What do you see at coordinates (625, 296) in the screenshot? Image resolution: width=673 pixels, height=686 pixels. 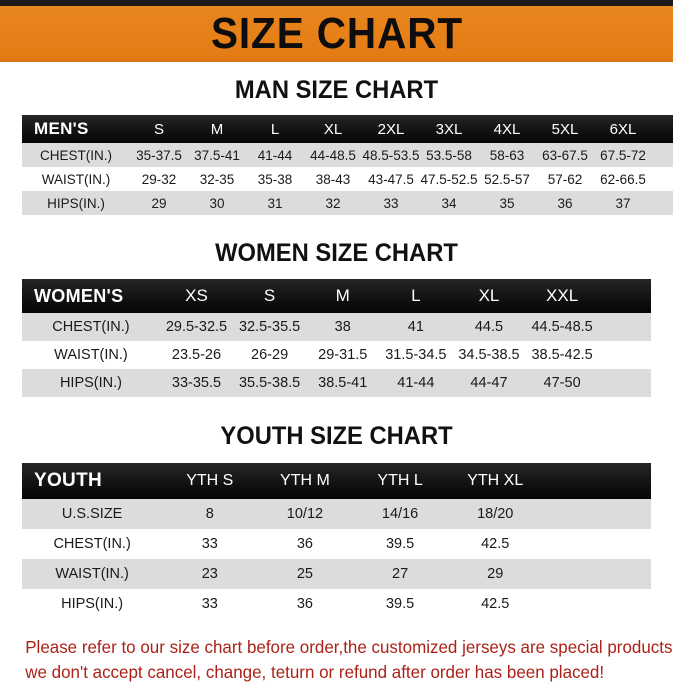 I see `women-header-spacer` at bounding box center [625, 296].